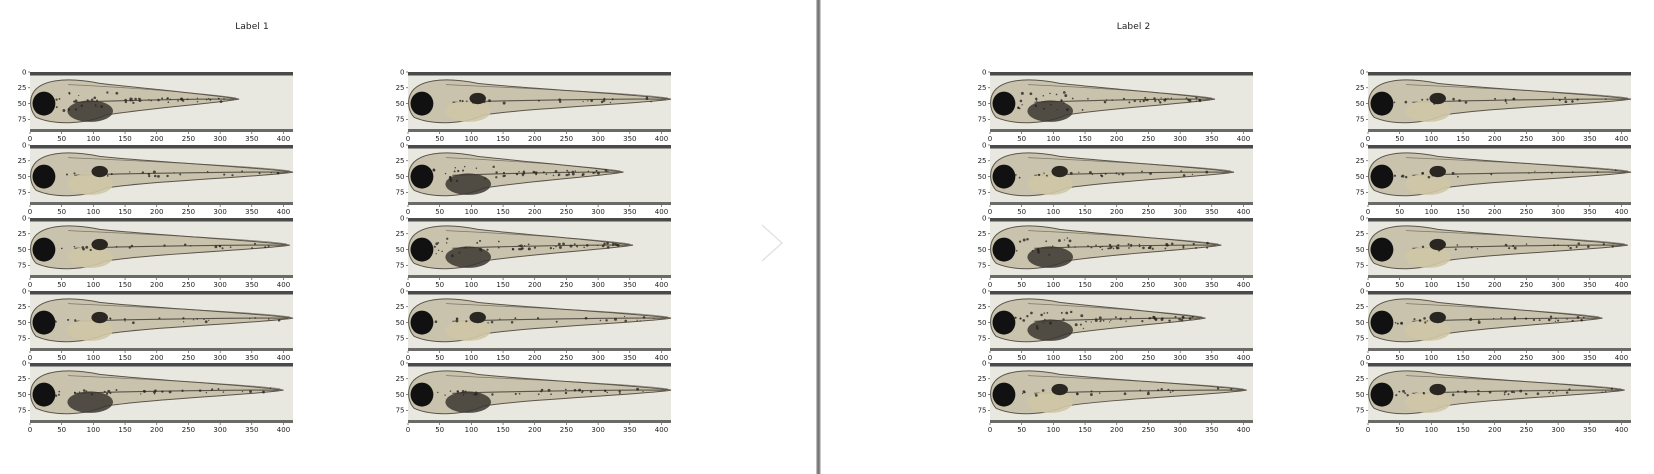 This screenshot has width=1654, height=474. What do you see at coordinates (533, 178) in the screenshot?
I see `larva-image-p1-c2-r2: 0 25 50 75 0 50 100 150 200 250 300 350 400` at bounding box center [533, 178].